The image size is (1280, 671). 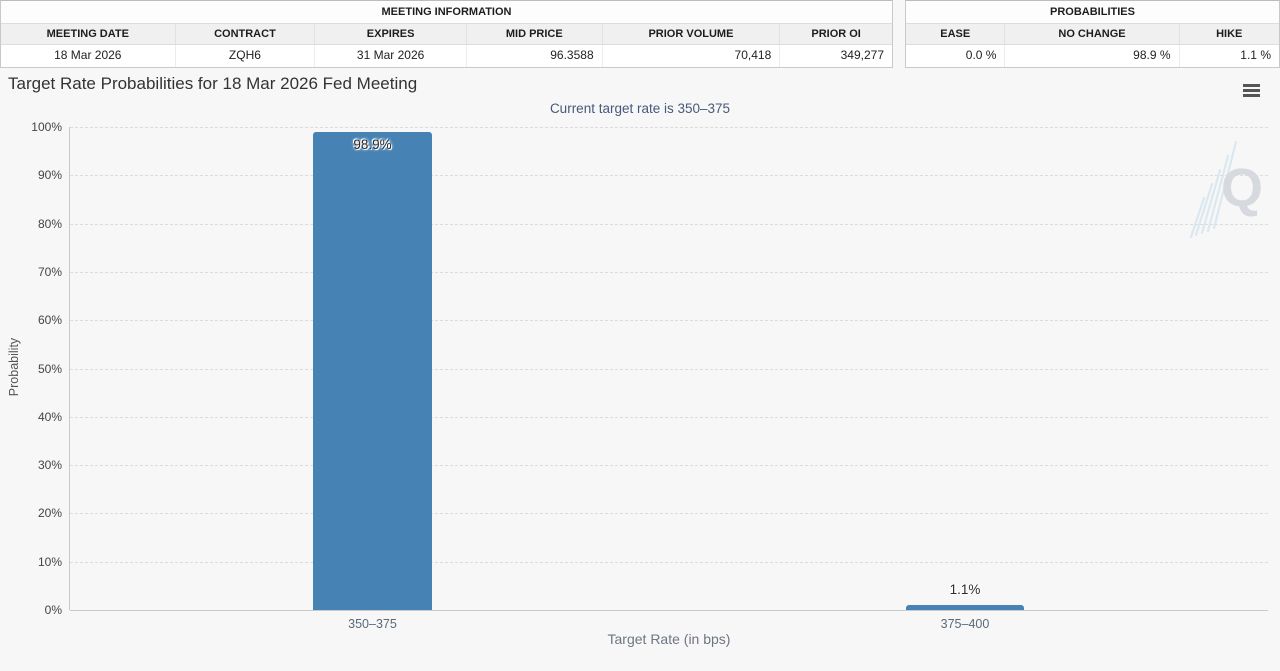 What do you see at coordinates (69, 368) in the screenshot?
I see `y-axis-line` at bounding box center [69, 368].